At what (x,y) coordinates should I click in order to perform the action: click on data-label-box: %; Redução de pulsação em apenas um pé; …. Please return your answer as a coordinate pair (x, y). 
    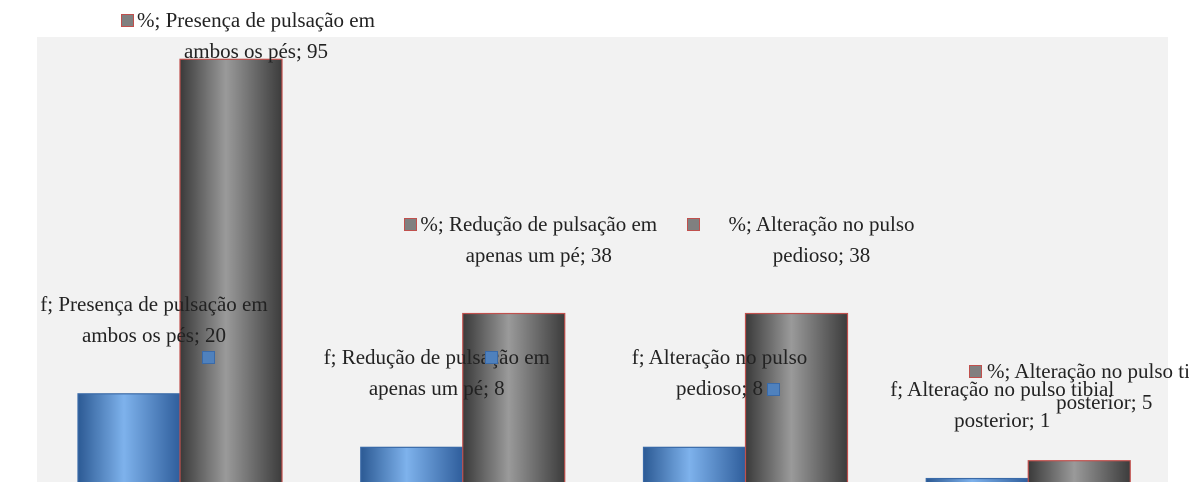
    Looking at the image, I should click on (533, 240).